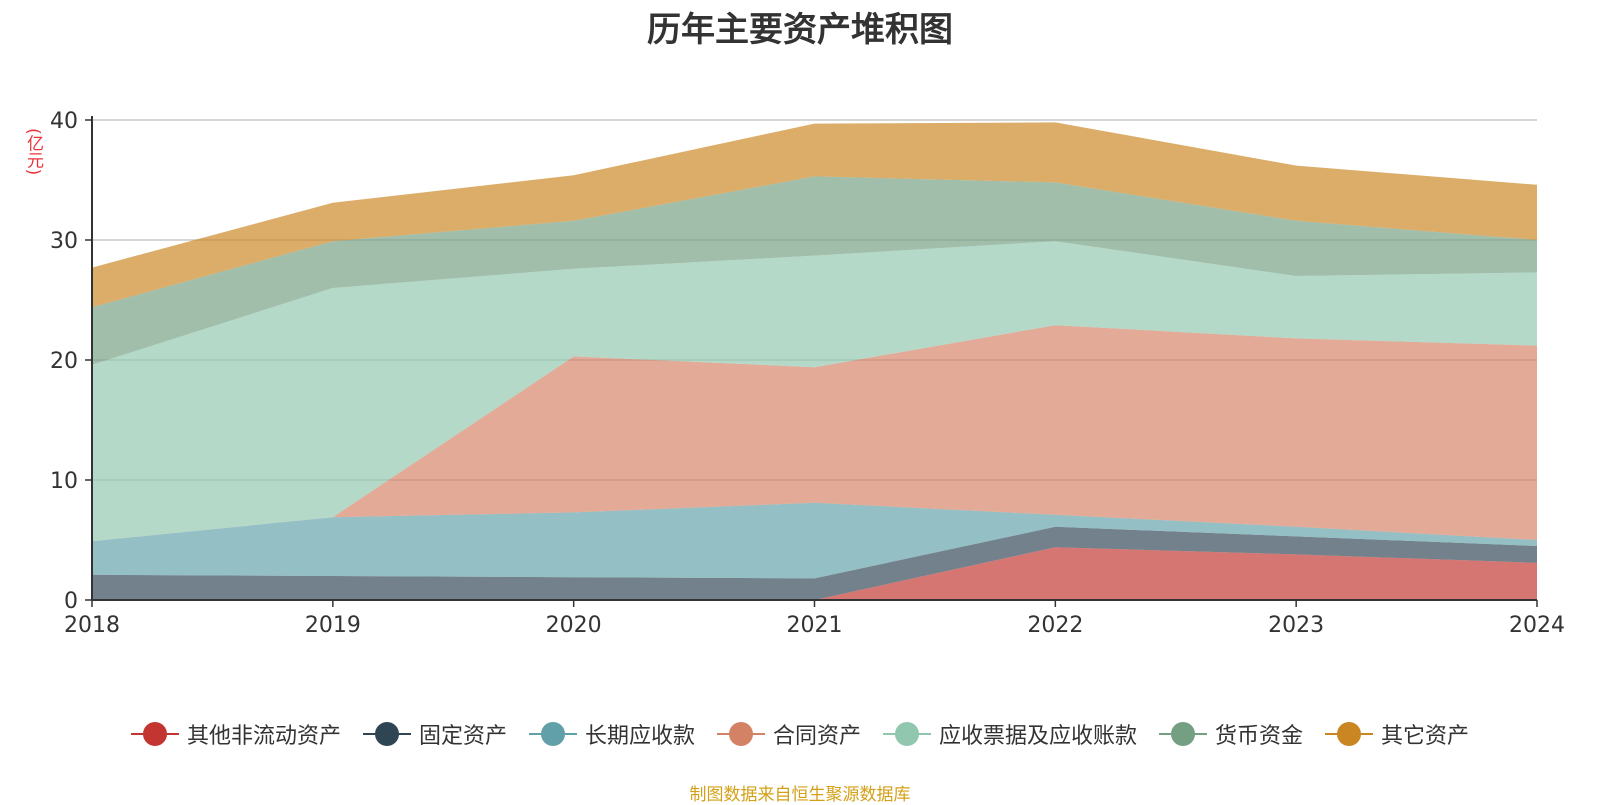  I want to click on y-axis-unit-label: (亿元), so click(33, 152).